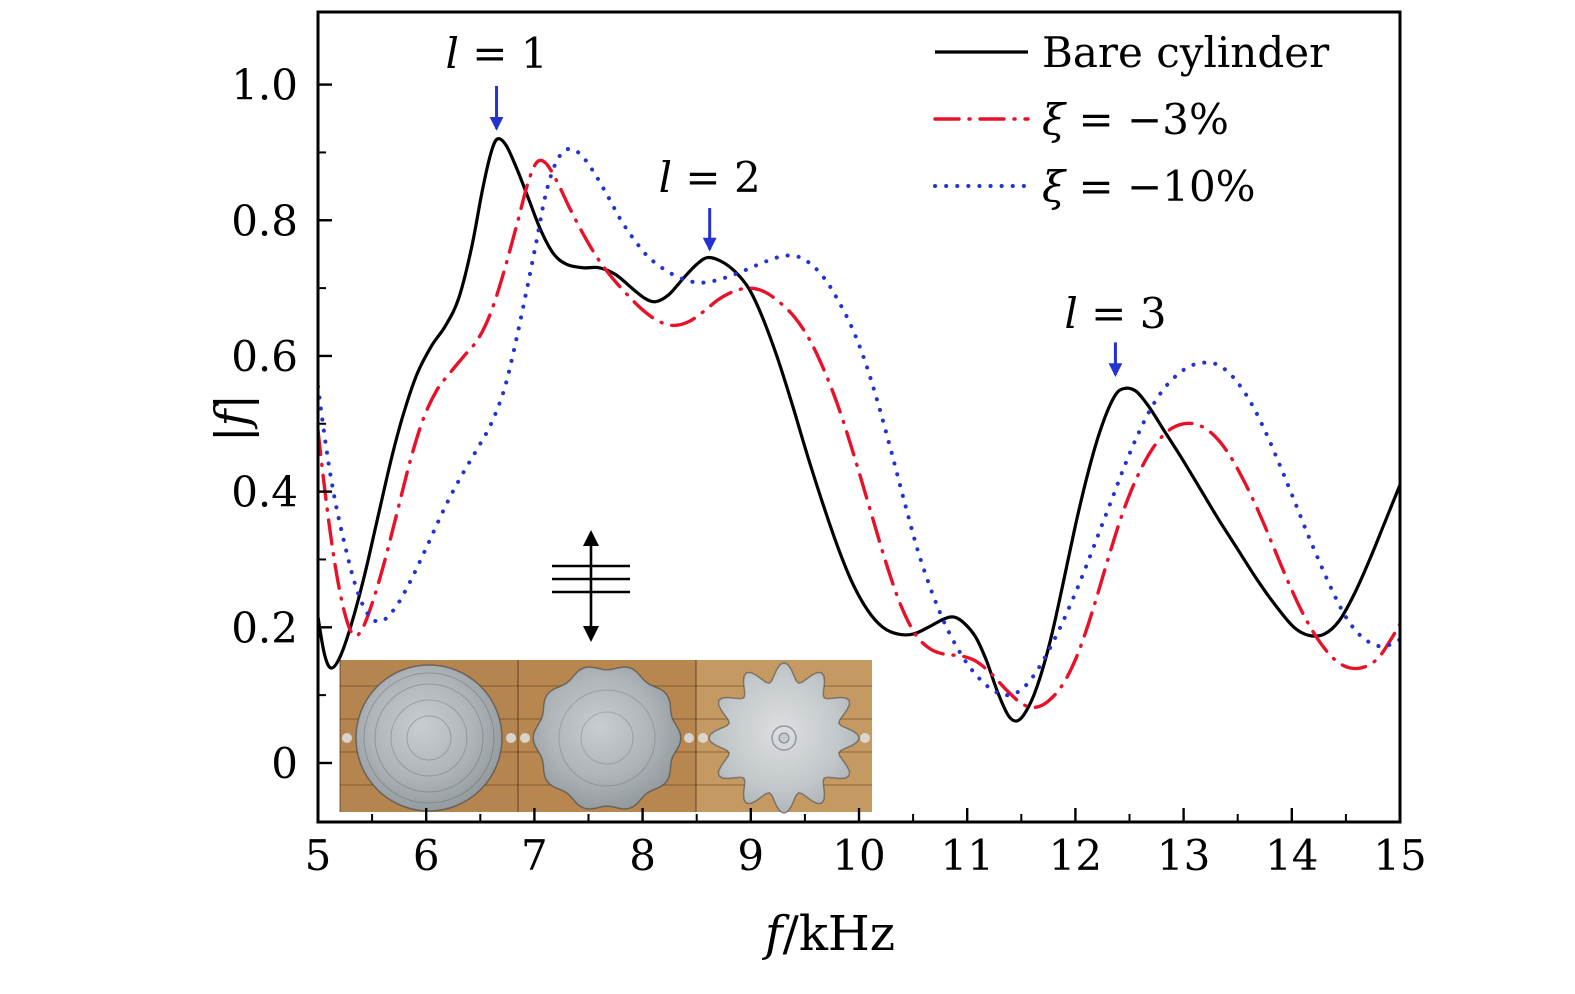 This screenshot has width=1575, height=994. Describe the element at coordinates (591, 634) in the screenshot. I see `wave-arrowhead-down-icon` at that location.